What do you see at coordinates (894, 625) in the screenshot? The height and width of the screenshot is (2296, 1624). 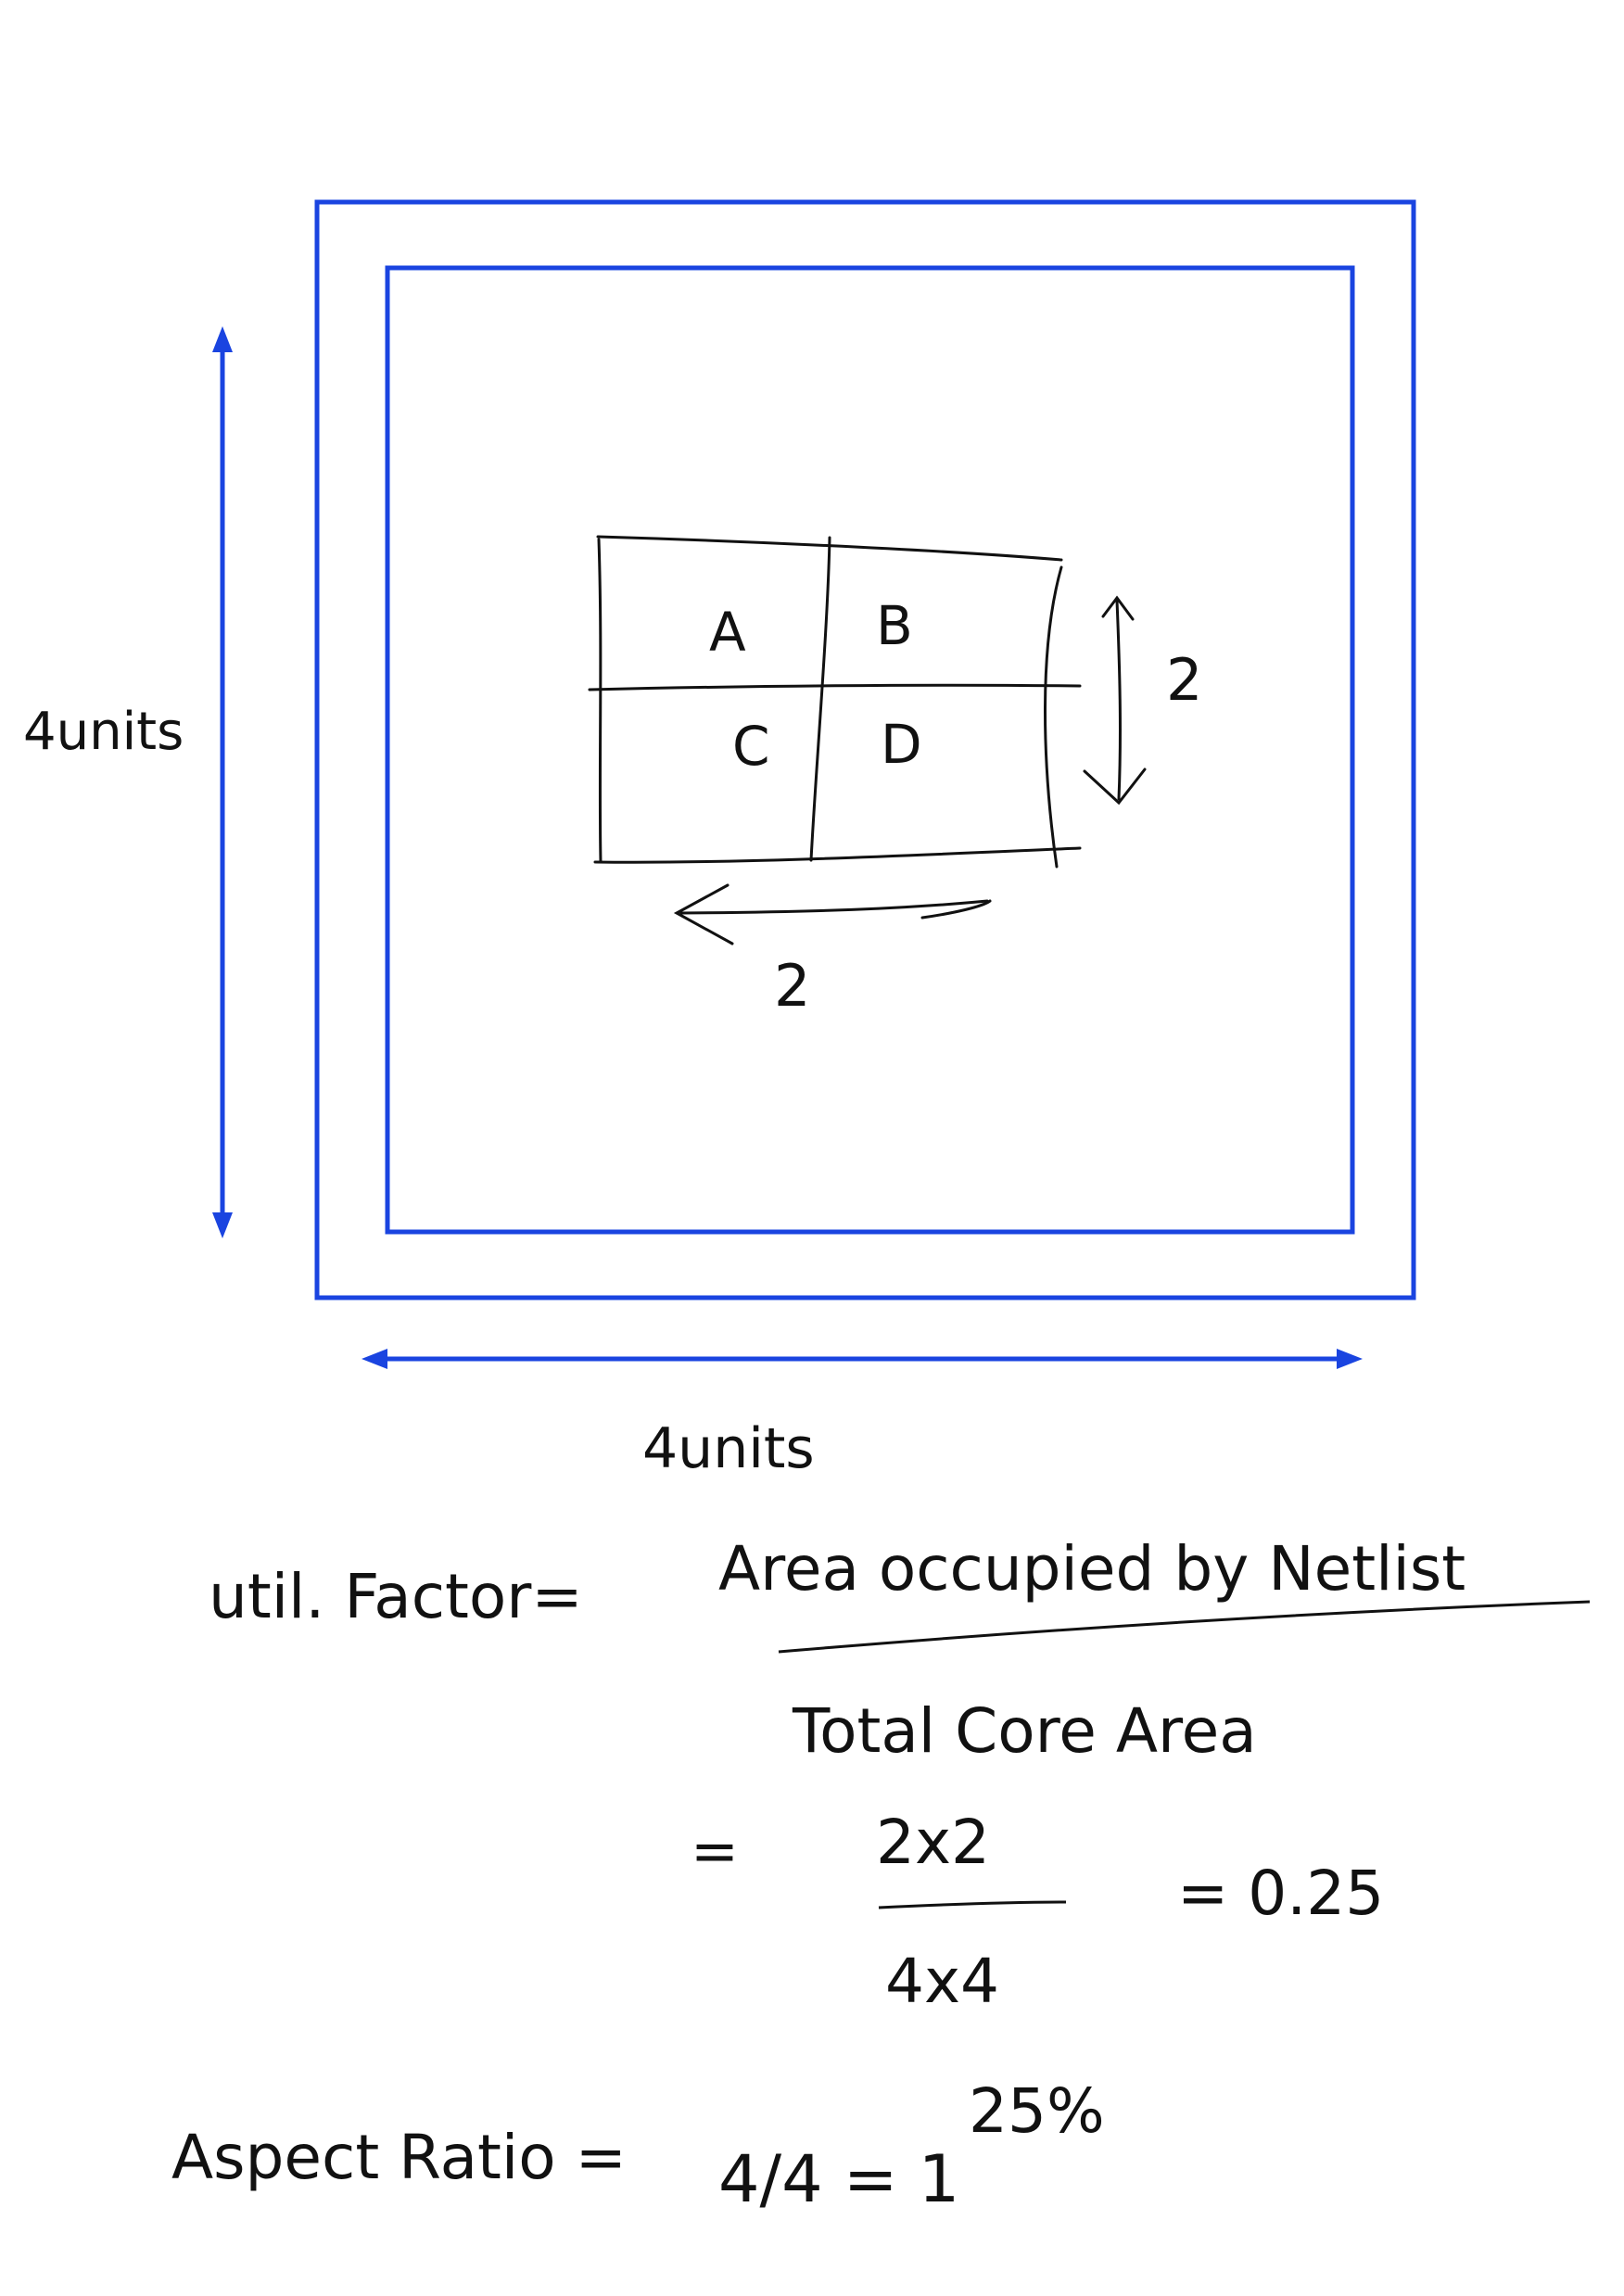 I see `cell-b-label: B` at bounding box center [894, 625].